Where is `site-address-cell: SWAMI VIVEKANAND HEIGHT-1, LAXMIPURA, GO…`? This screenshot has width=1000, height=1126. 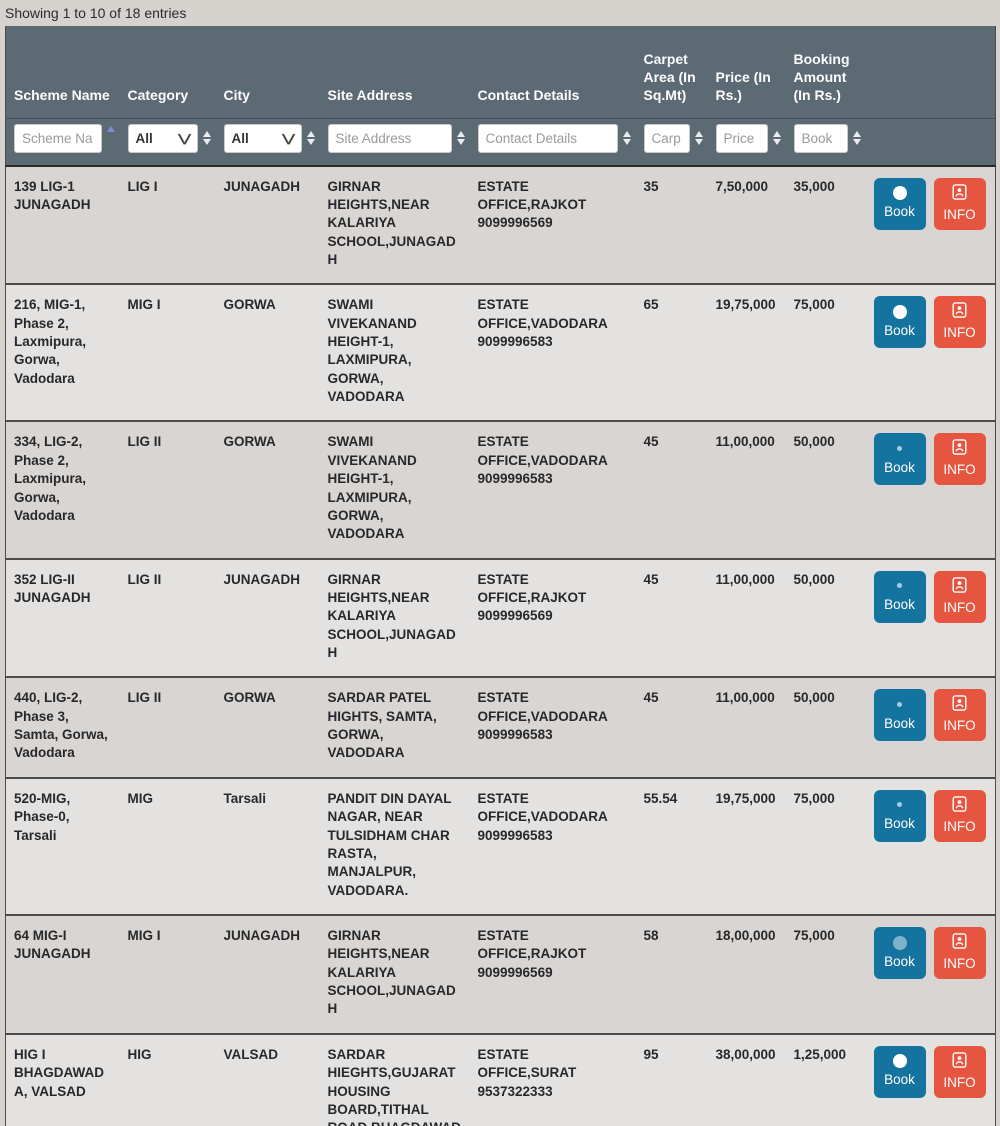
site-address-cell: SWAMI VIVEKANAND HEIGHT-1, LAXMIPURA, GO… is located at coordinates (372, 351).